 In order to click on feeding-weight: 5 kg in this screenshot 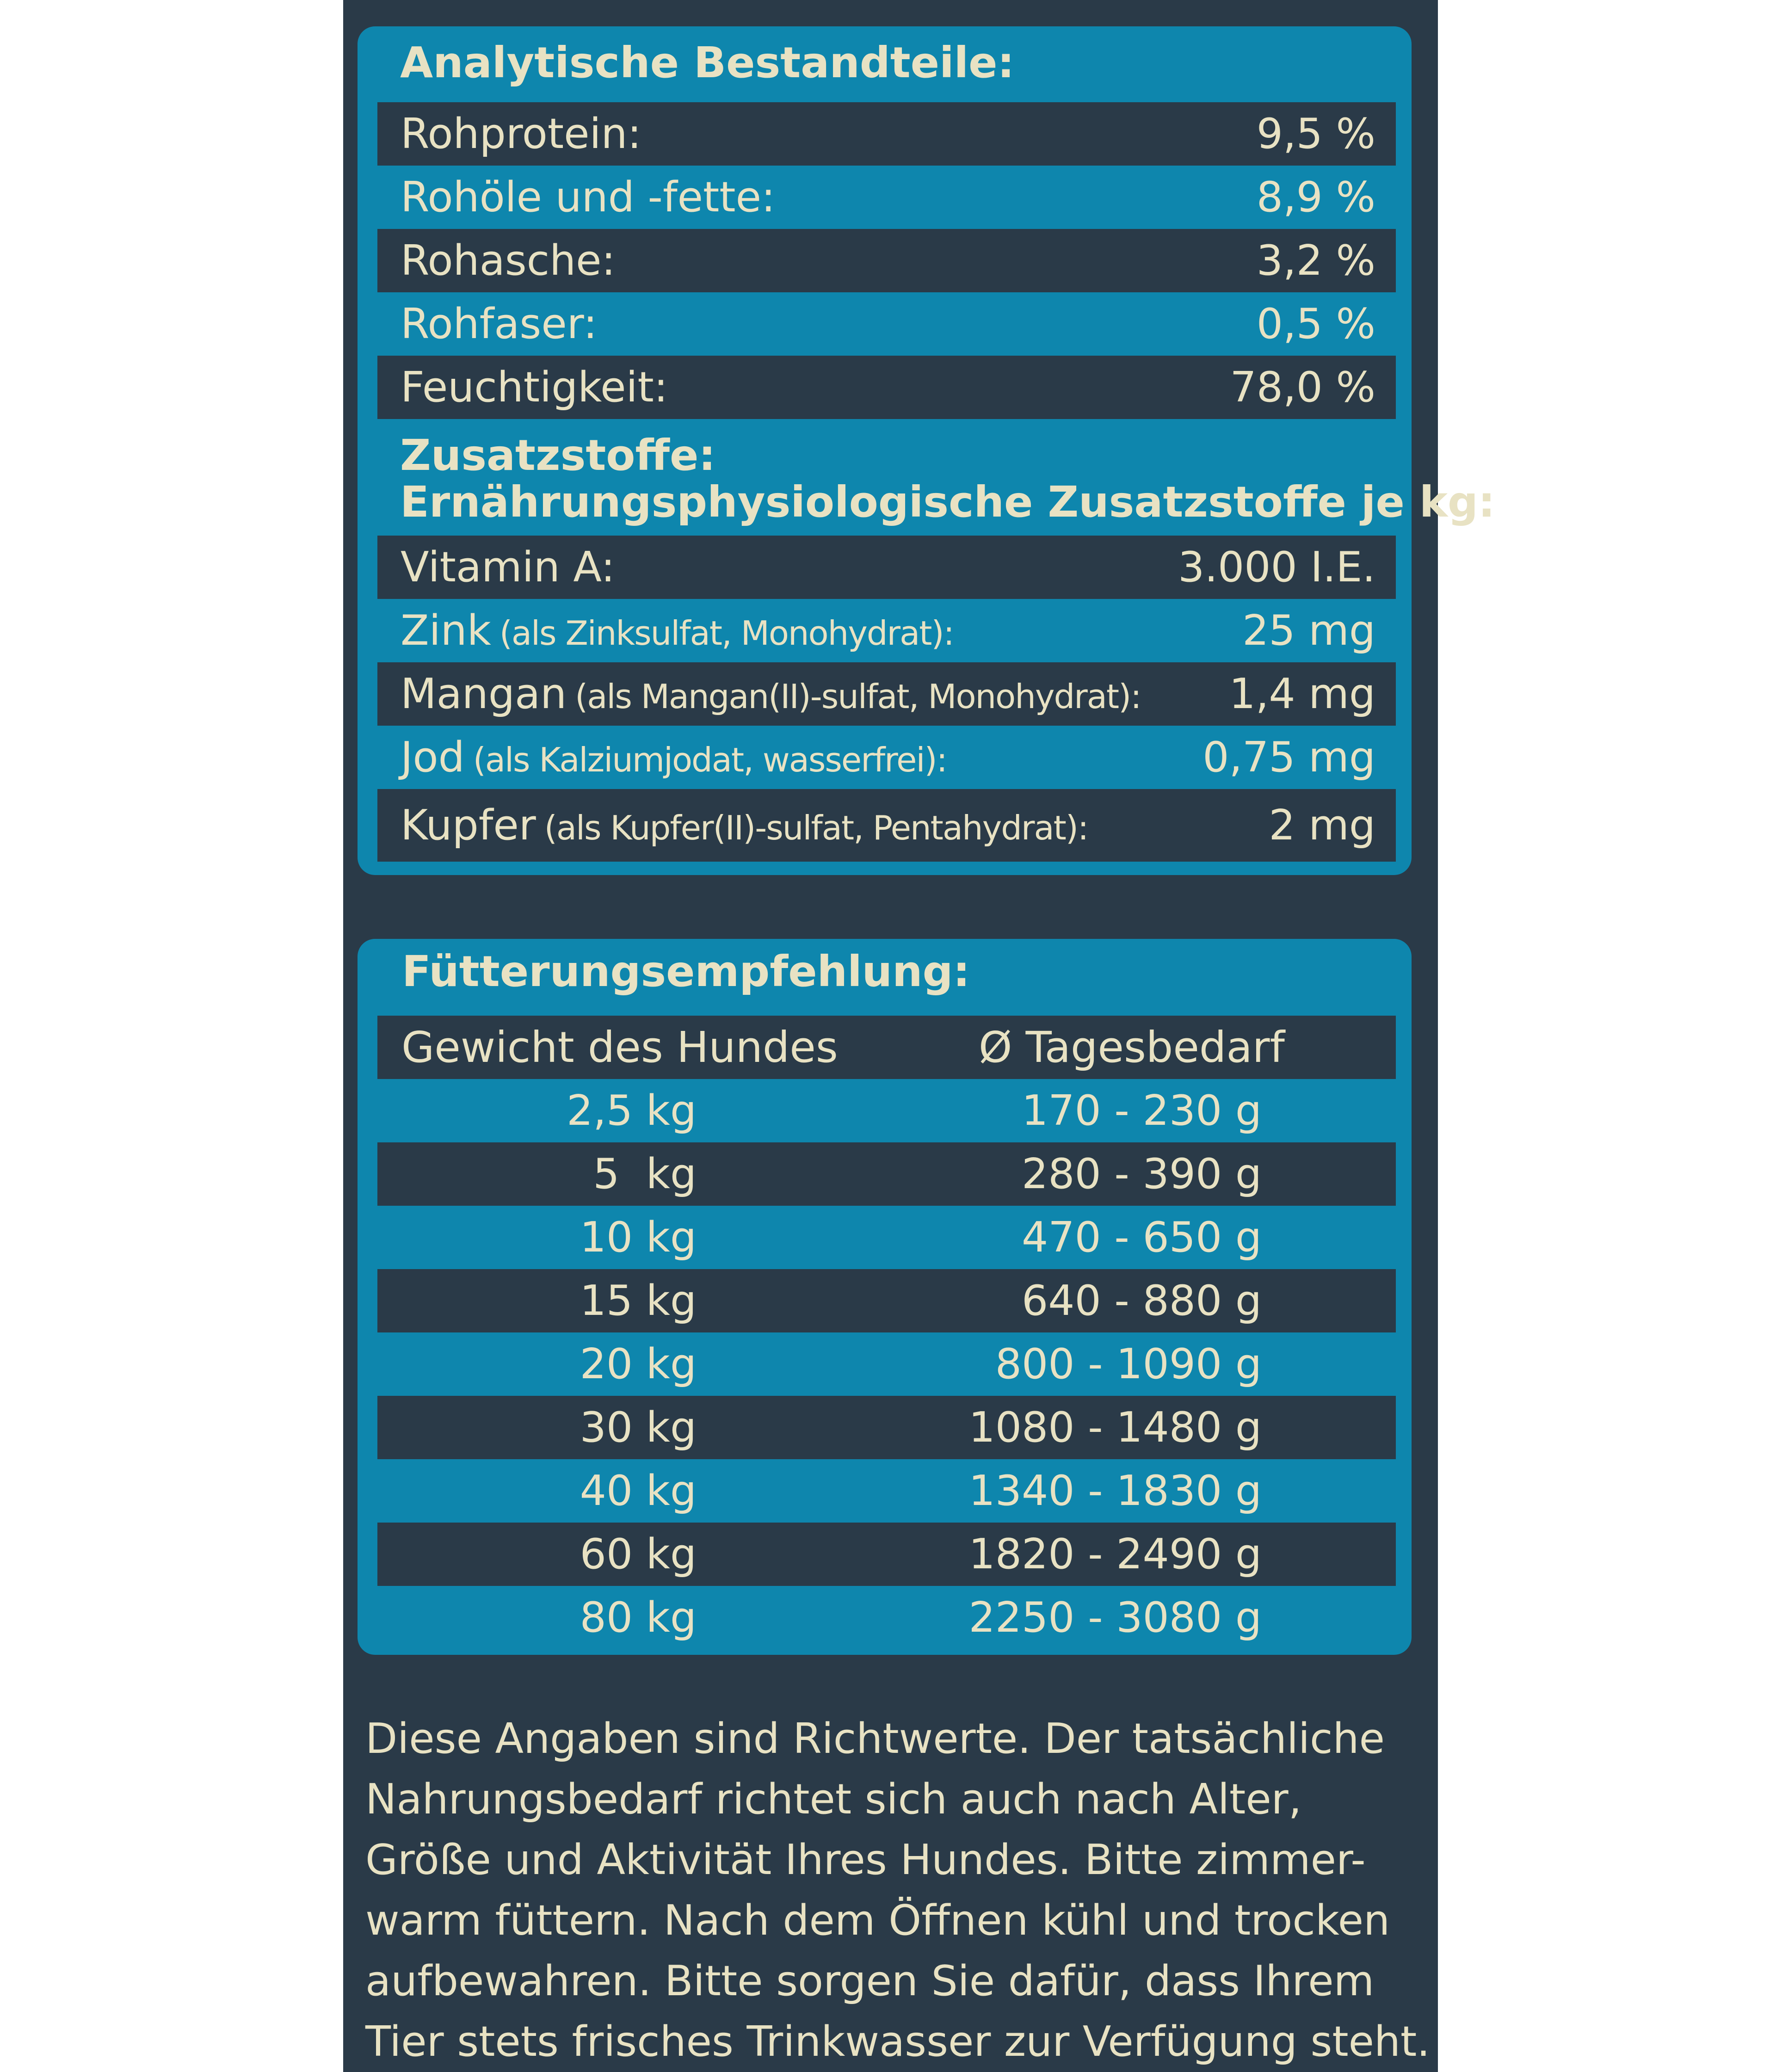, I will do `click(645, 1174)`.